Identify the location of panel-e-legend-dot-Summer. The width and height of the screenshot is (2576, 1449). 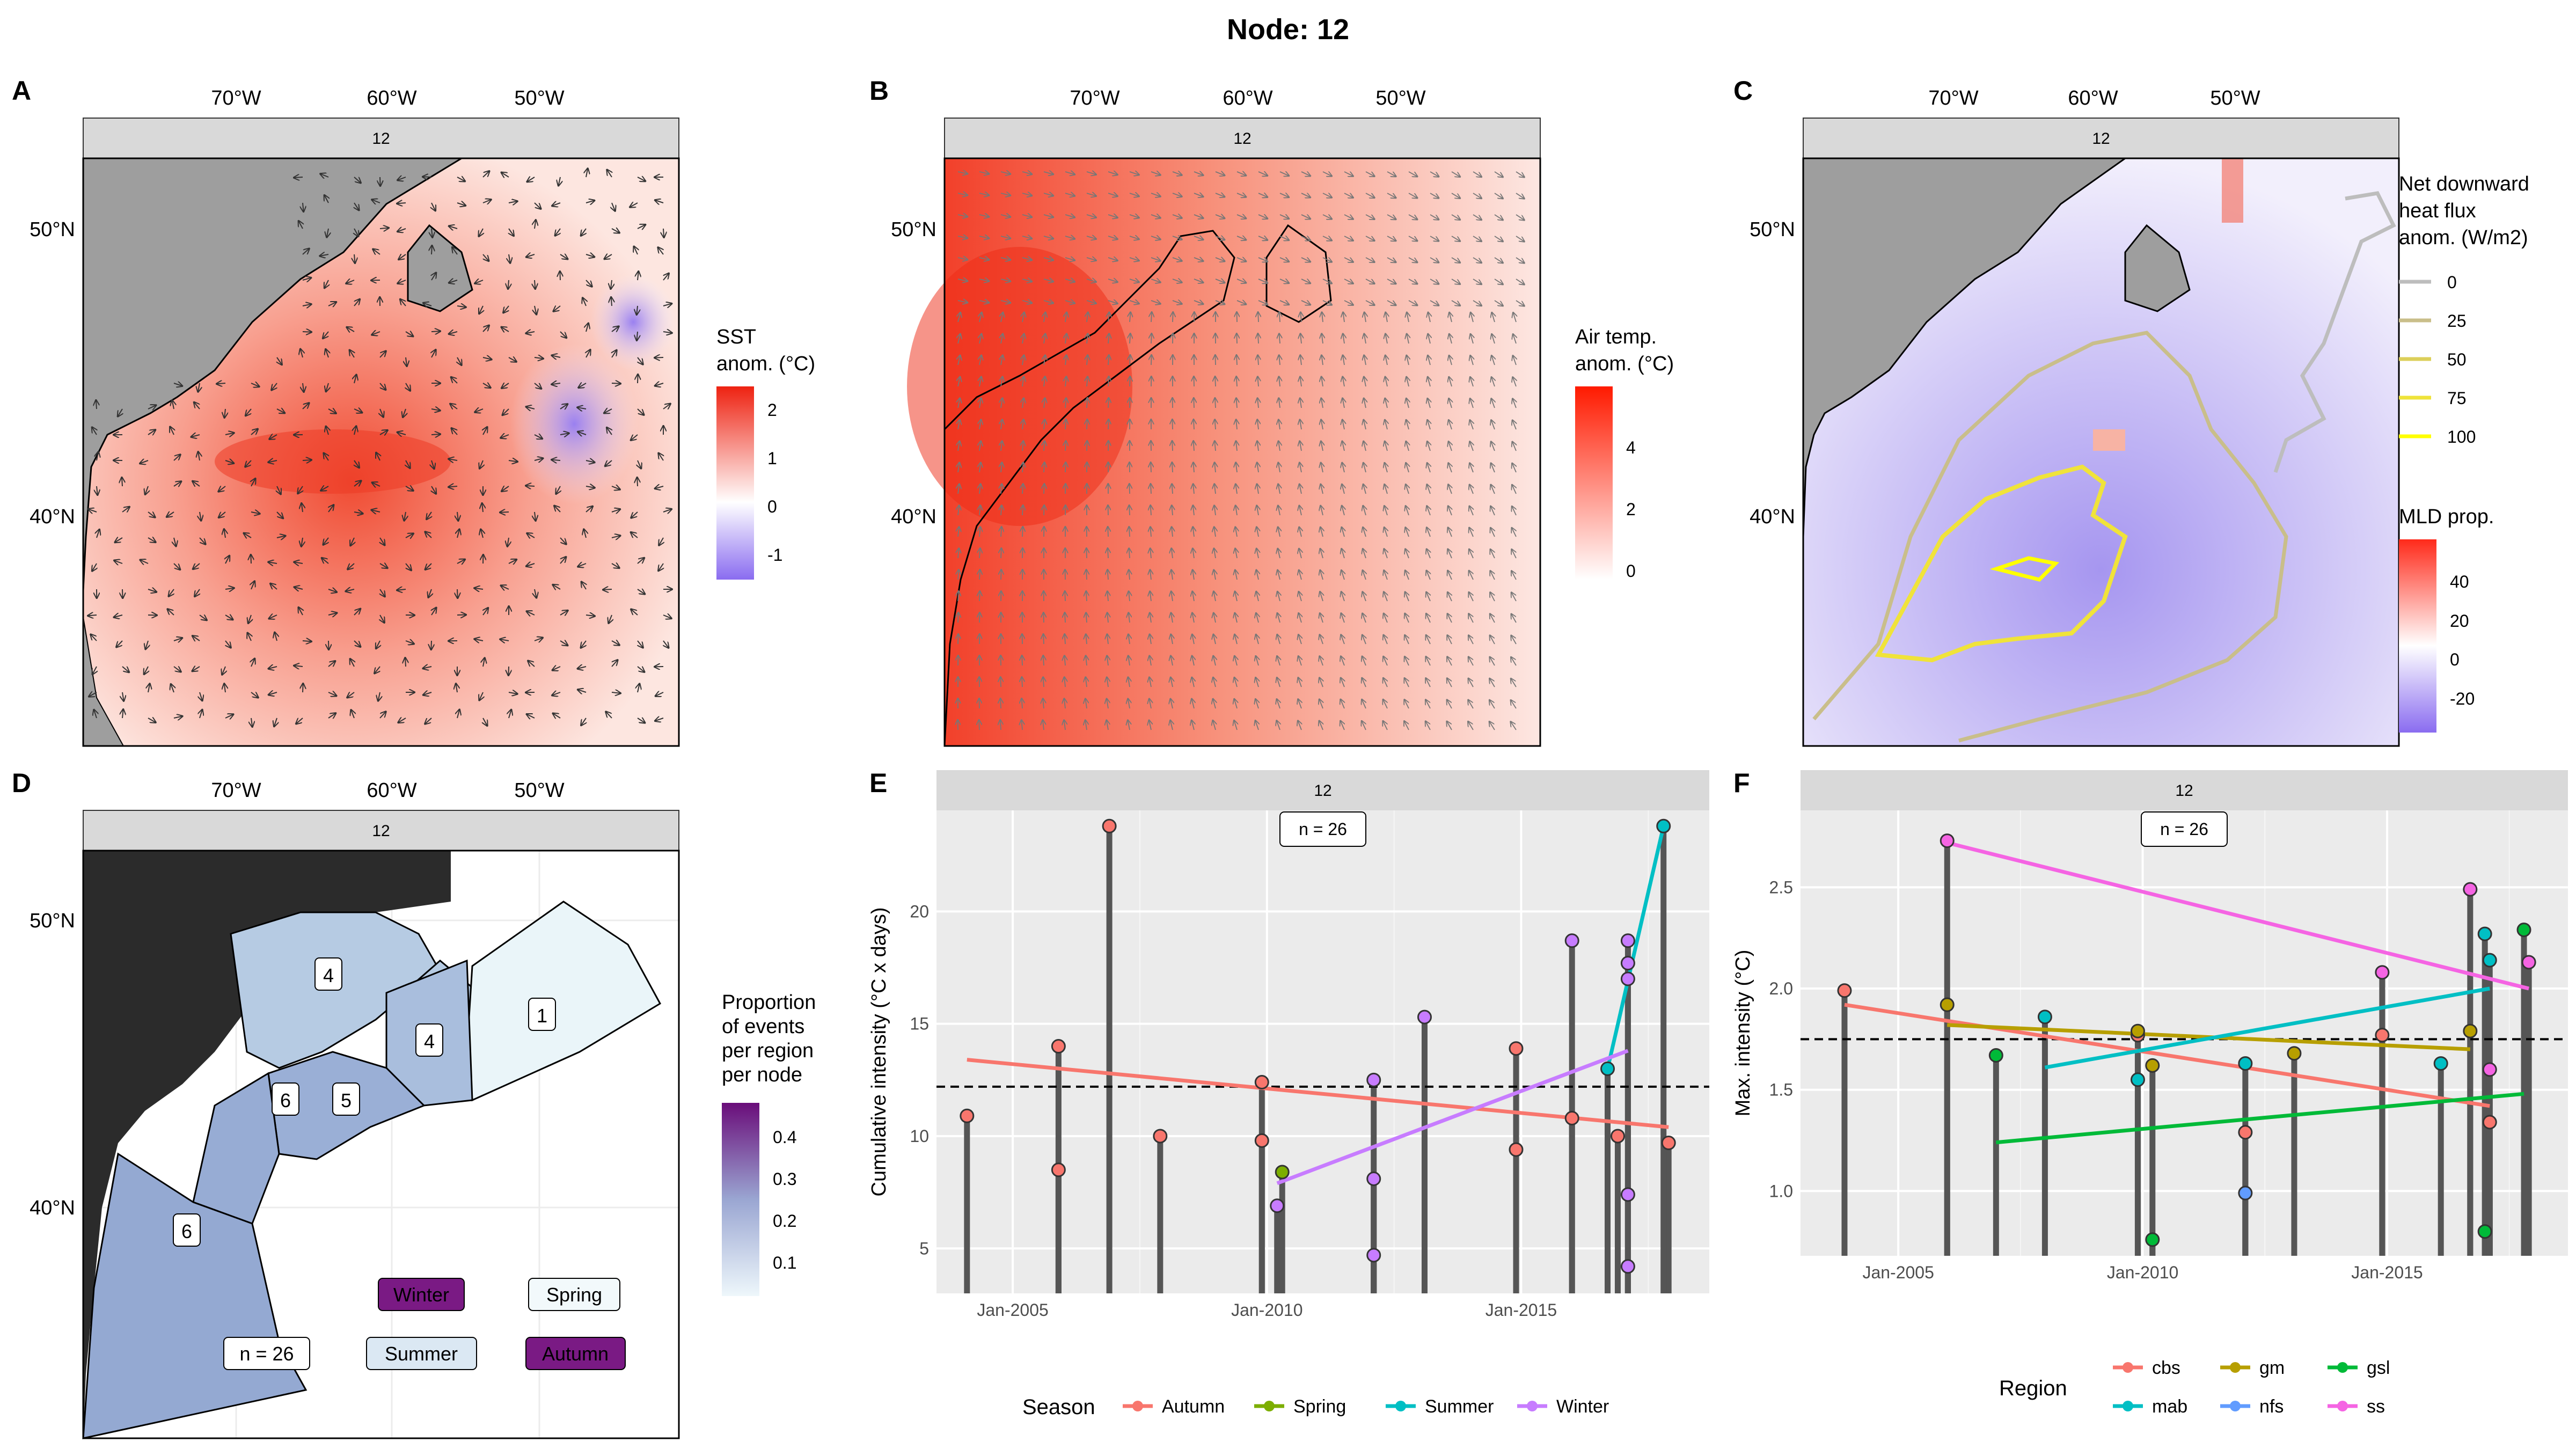
(1400, 1406).